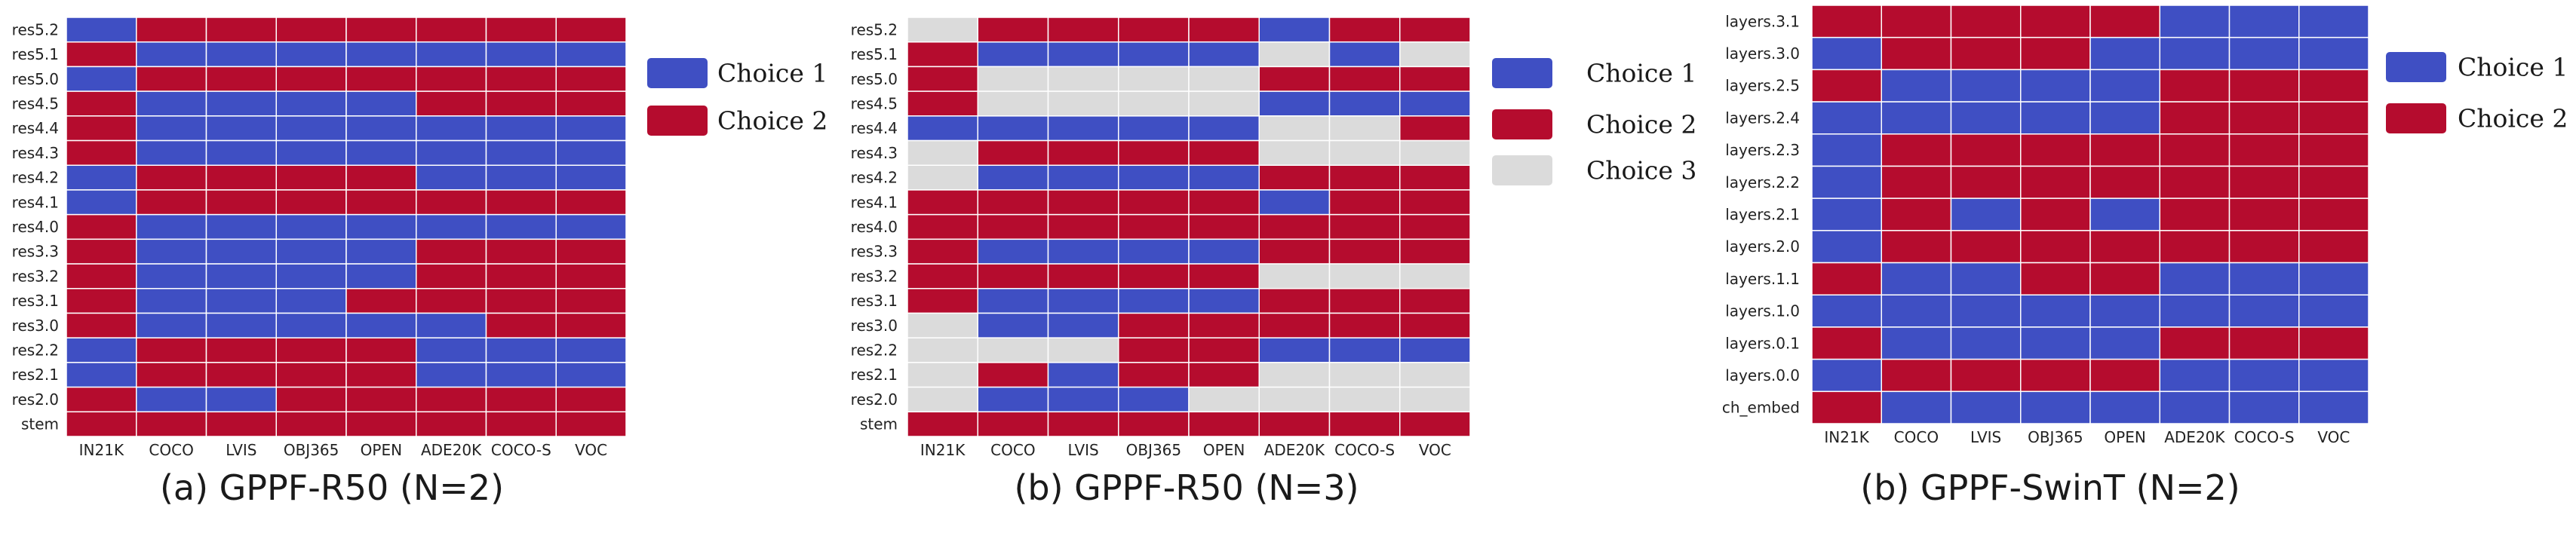 The image size is (2576, 542). What do you see at coordinates (1154, 251) in the screenshot?
I see `heatmap-cell-res3-3-obj365` at bounding box center [1154, 251].